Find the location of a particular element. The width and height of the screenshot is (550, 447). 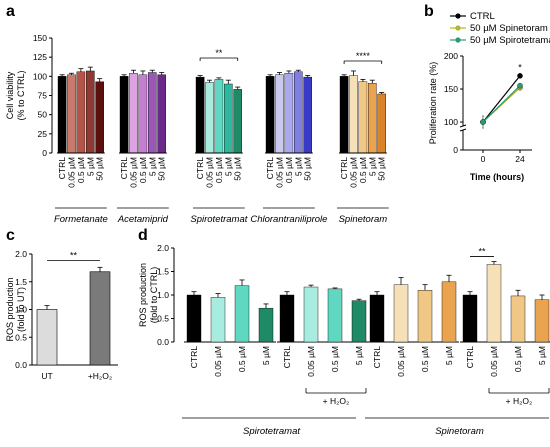

panel-d-y-tick-label: 2.0 is located at coordinates (163, 248).